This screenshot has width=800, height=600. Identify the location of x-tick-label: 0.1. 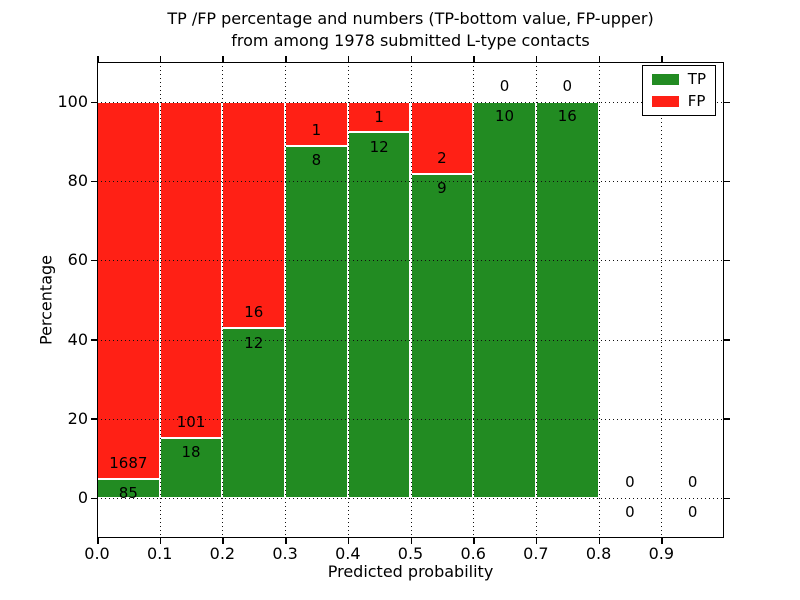
(159, 553).